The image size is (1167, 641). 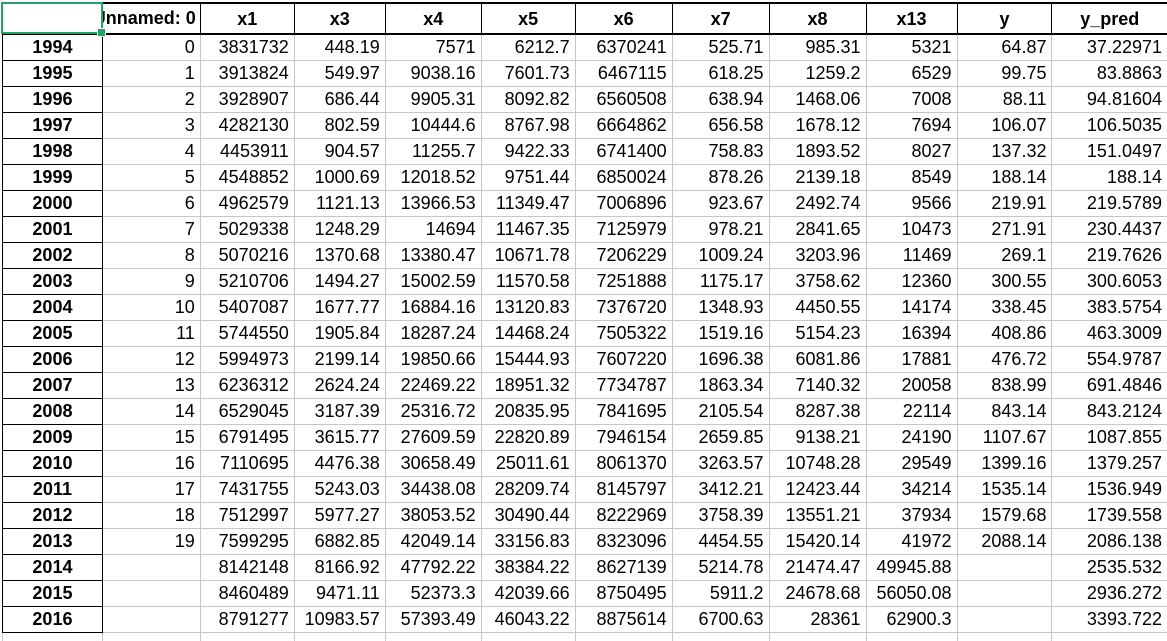 What do you see at coordinates (817, 386) in the screenshot?
I see `table-cell: 7140.32` at bounding box center [817, 386].